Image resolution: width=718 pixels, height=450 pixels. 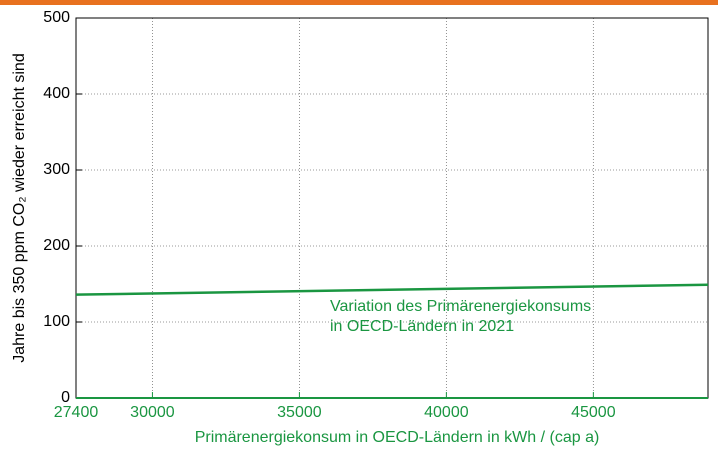 I want to click on x-tick-label: 45000, so click(x=593, y=412).